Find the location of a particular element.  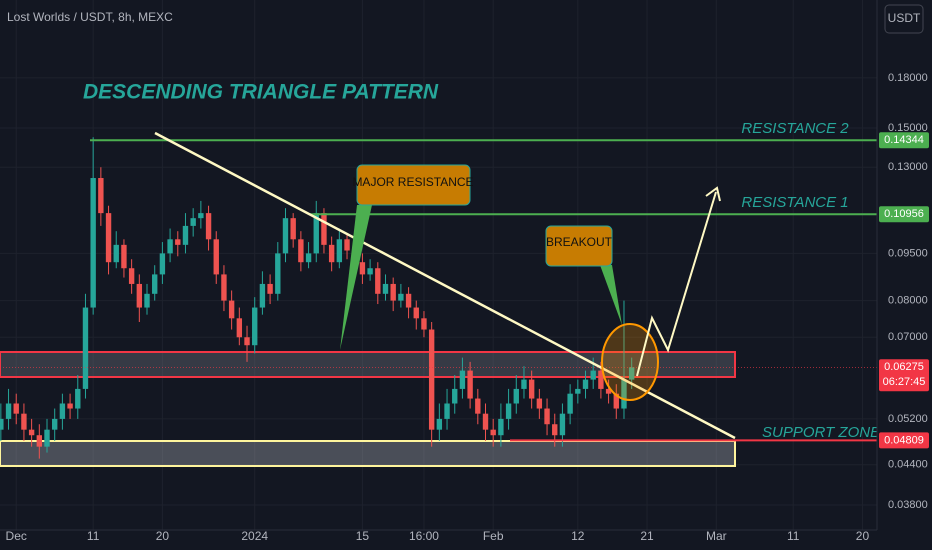

price-tag-label: 0.04809 is located at coordinates (904, 440).